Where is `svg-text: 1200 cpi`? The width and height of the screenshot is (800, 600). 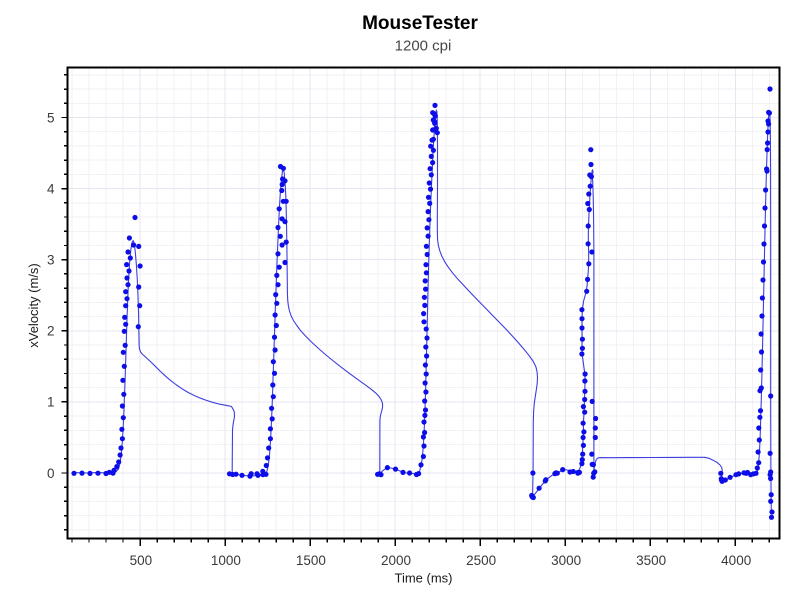
svg-text: 1200 cpi is located at coordinates (423, 45).